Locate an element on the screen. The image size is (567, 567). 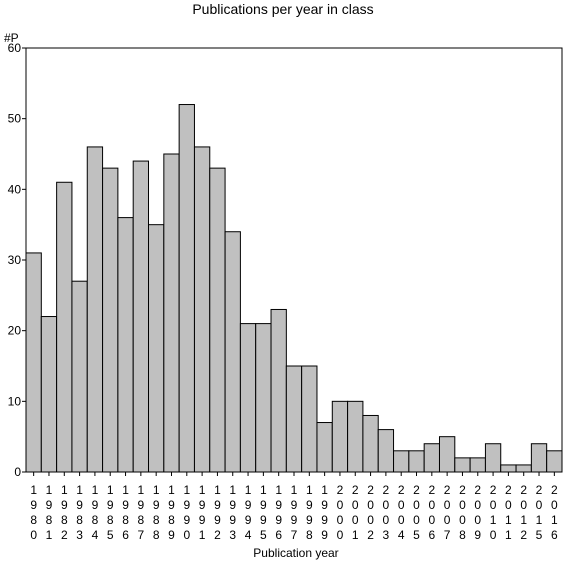
bar-2015 is located at coordinates (539, 458).